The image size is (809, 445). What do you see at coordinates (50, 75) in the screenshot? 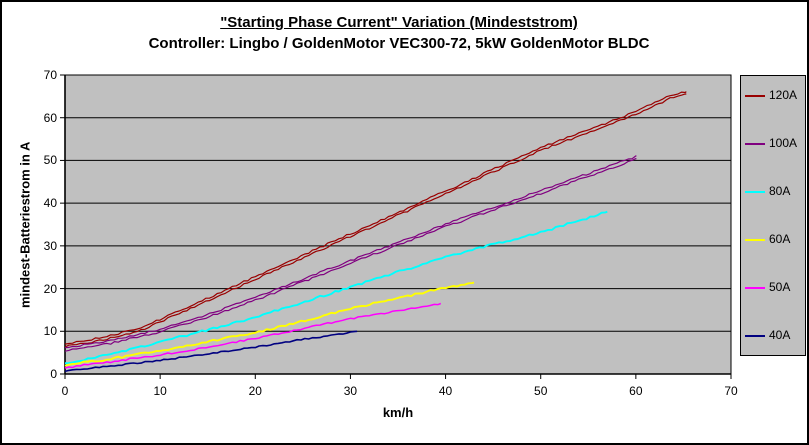
I see `y-tick-label: 70` at bounding box center [50, 75].